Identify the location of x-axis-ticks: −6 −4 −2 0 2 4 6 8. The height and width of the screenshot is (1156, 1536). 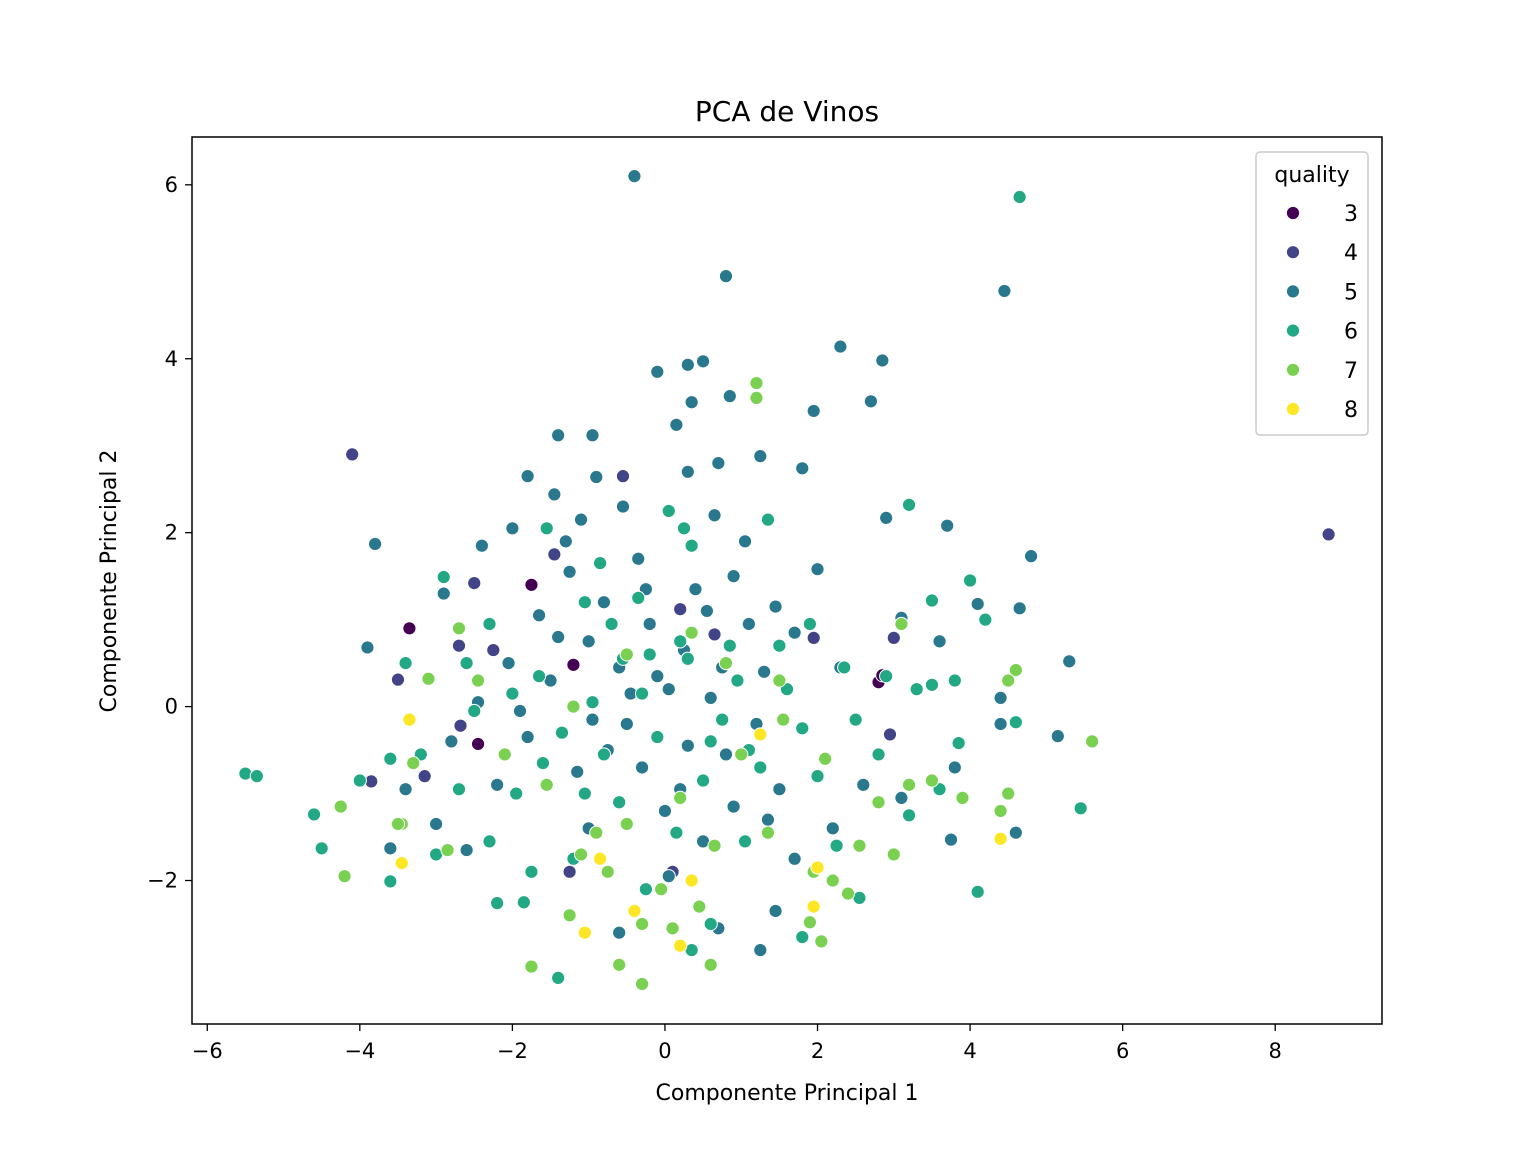
(737, 1043).